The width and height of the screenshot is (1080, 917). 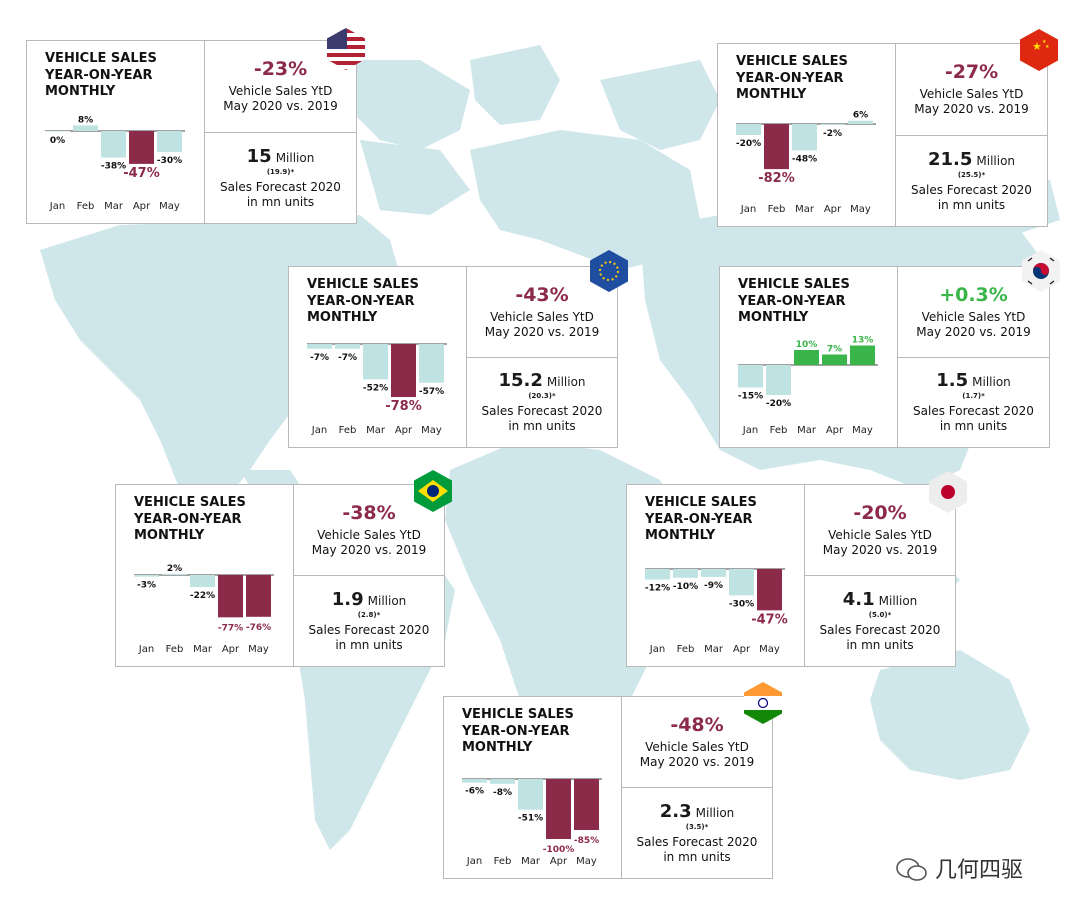 What do you see at coordinates (146, 586) in the screenshot?
I see `value-label-jan: -3%` at bounding box center [146, 586].